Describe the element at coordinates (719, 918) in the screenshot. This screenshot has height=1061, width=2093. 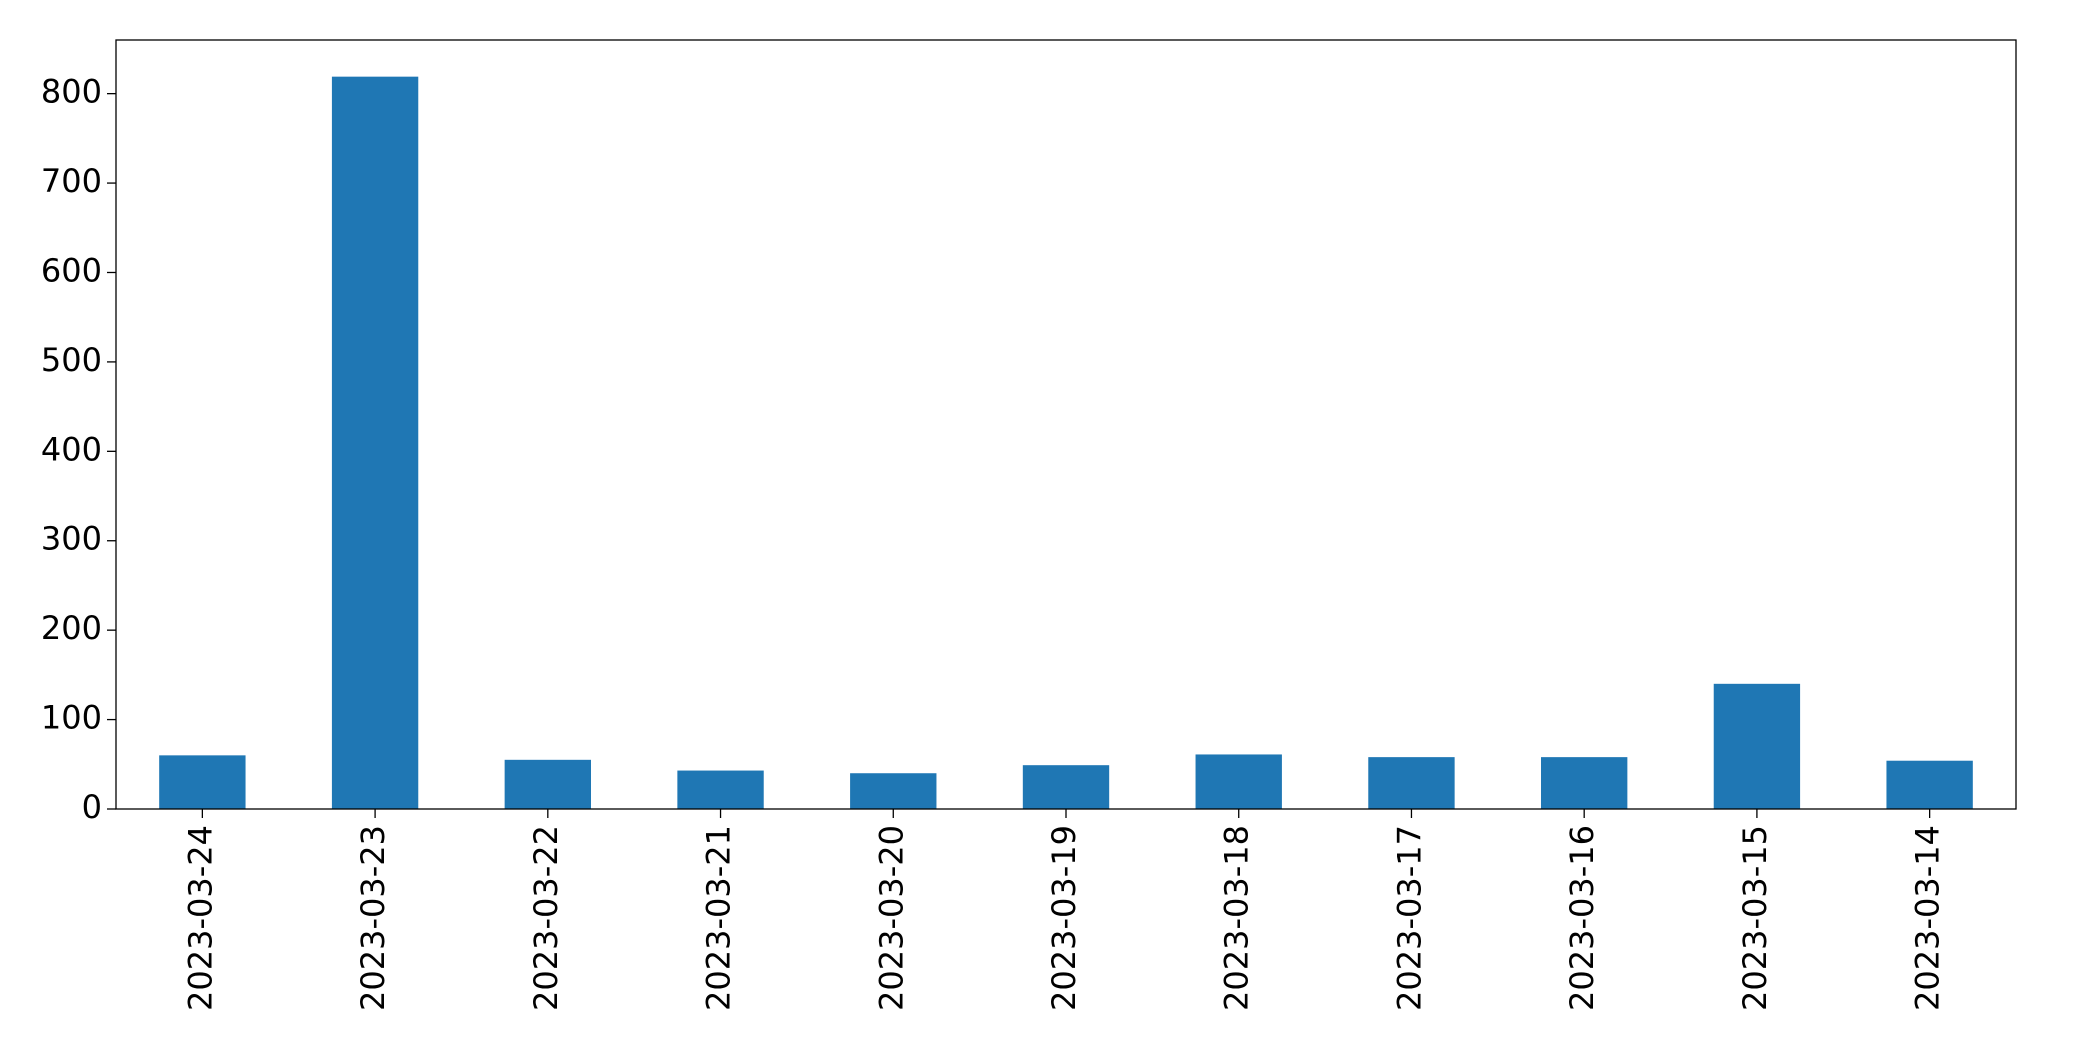
I see `x-tick-label: 2023-03-21` at that location.